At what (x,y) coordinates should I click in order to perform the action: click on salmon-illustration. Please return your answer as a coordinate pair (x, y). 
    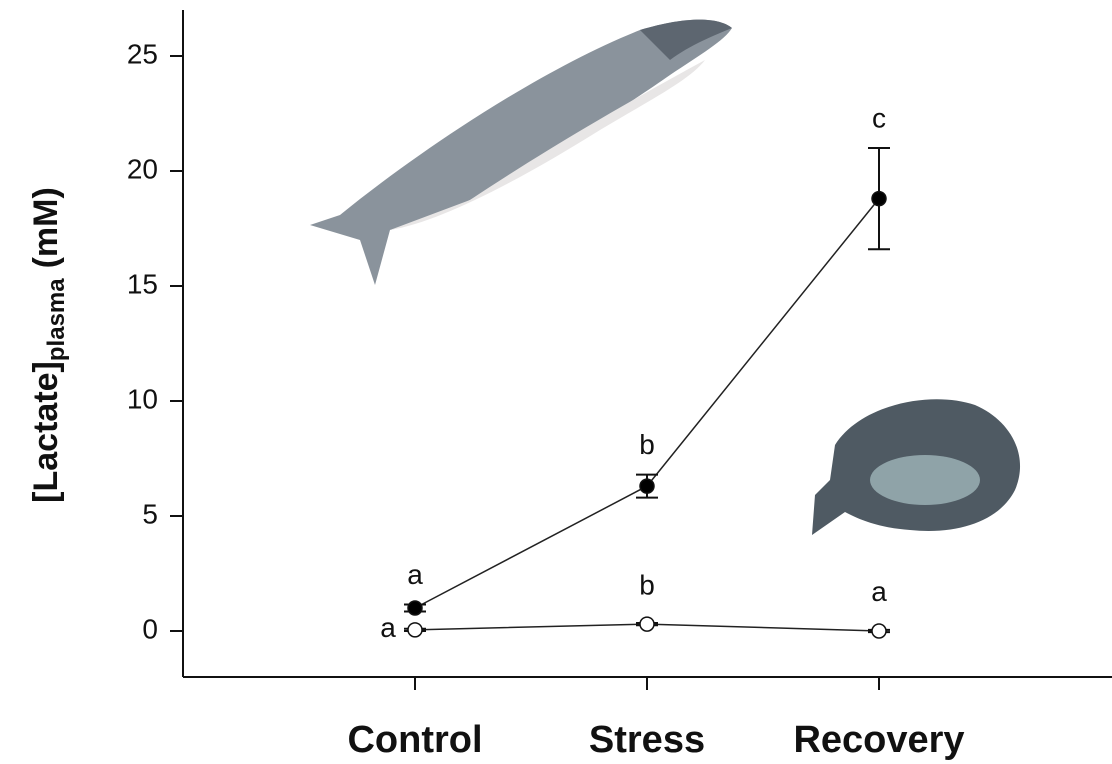
    Looking at the image, I should click on (521, 152).